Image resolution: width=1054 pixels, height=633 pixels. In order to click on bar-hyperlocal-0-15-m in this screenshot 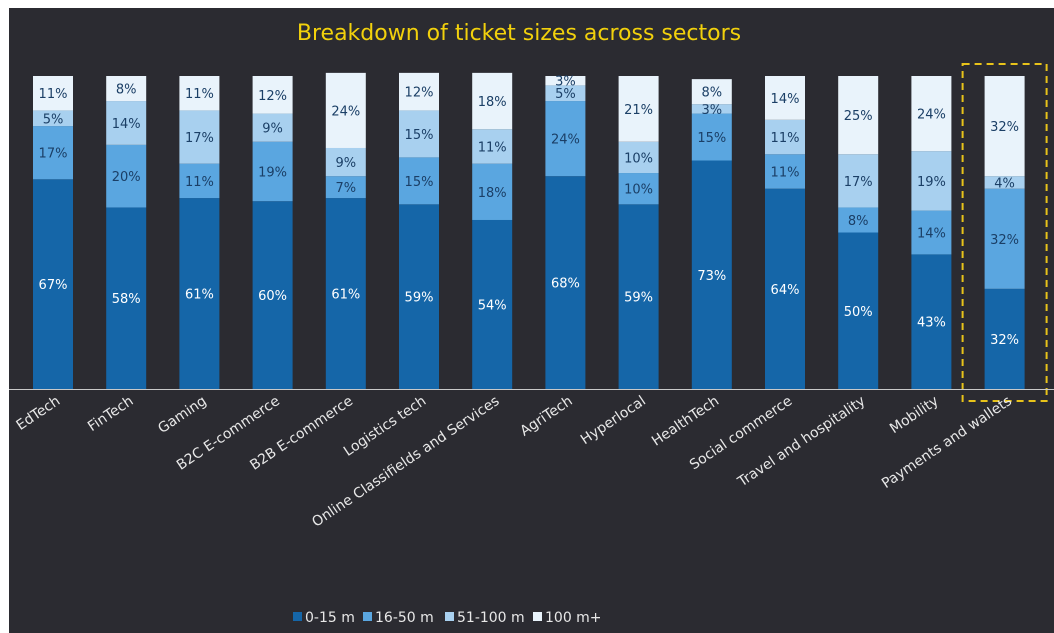, I will do `click(638, 296)`.